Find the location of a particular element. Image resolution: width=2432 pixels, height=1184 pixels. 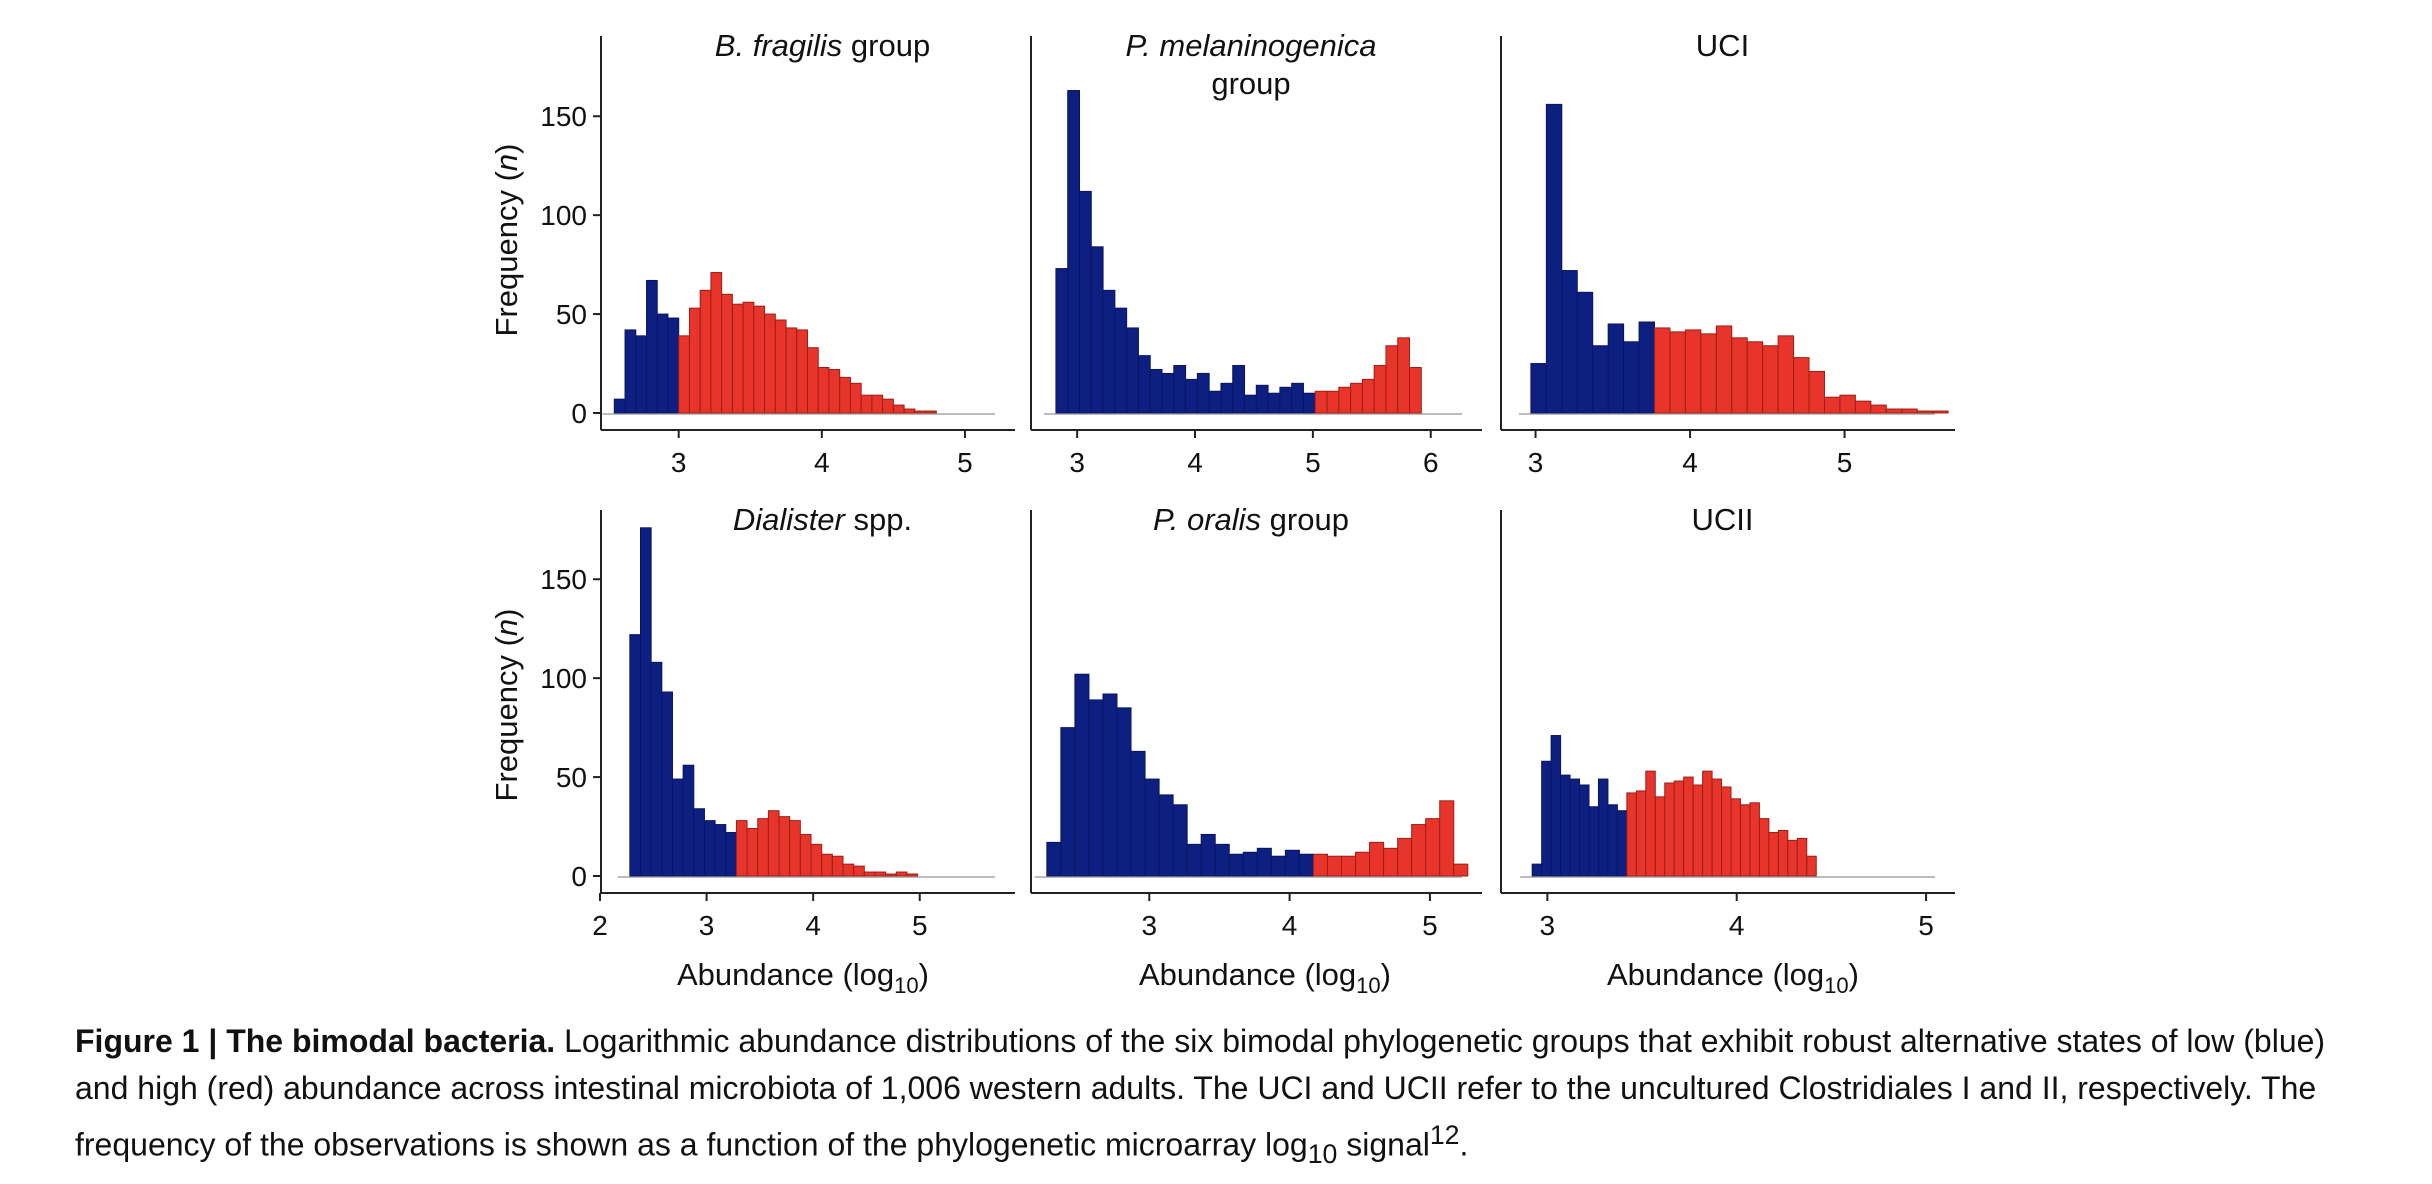

panel-6-xtick-label-5: 5 is located at coordinates (1926, 925).